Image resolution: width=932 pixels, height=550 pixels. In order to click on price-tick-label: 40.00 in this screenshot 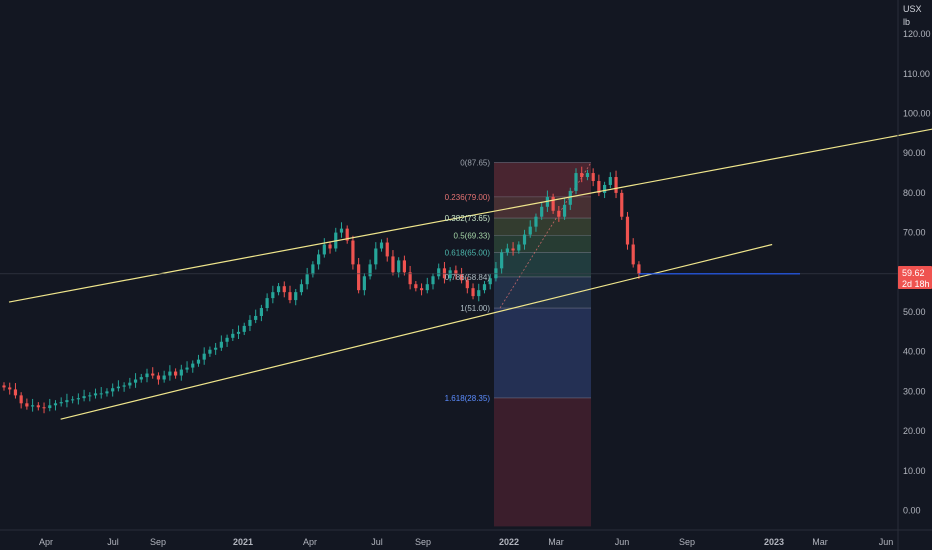, I will do `click(914, 352)`.